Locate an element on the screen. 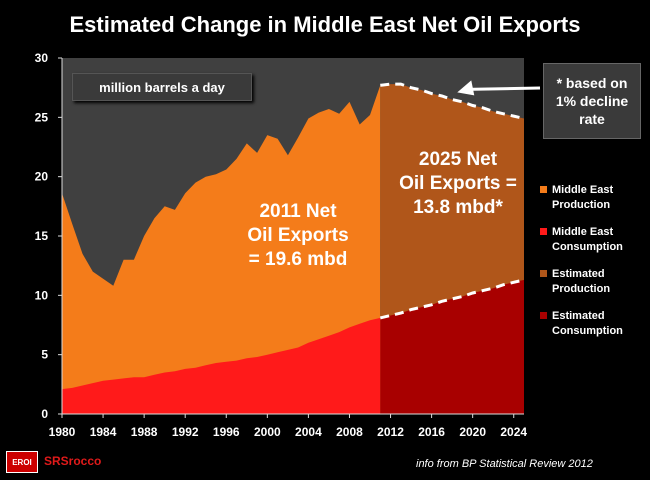 This screenshot has height=480, width=650. y-tick-label: 30 is located at coordinates (42, 58).